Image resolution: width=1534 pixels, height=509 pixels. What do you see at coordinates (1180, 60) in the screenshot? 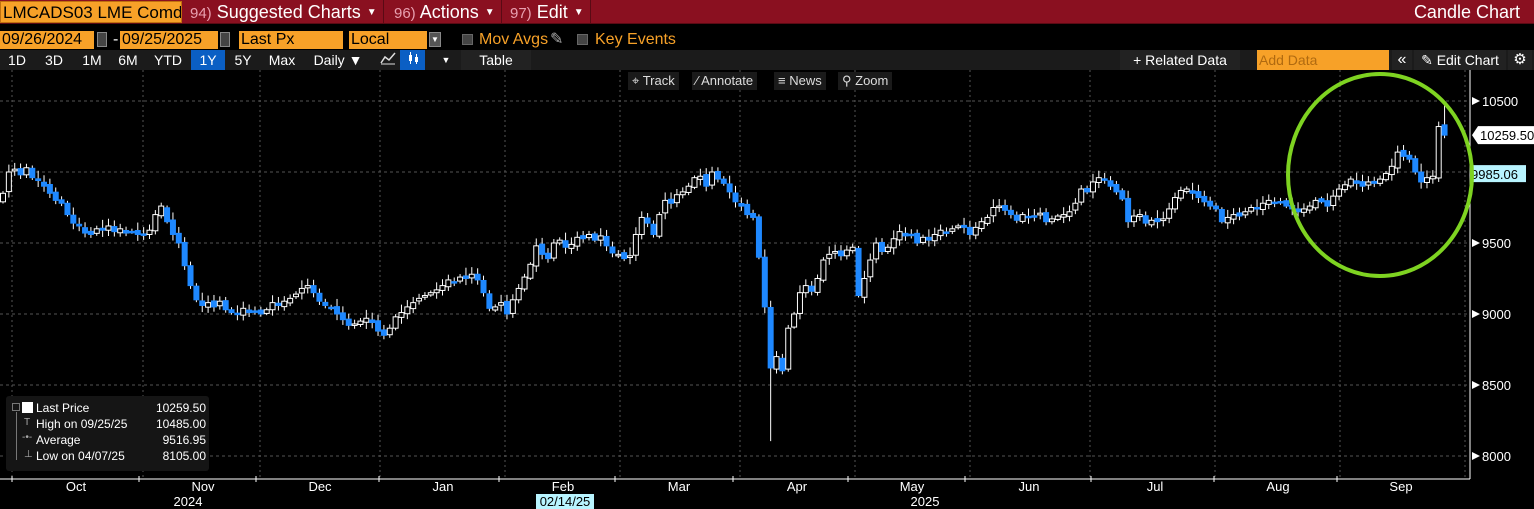
I see `related-data-button: + Related Data` at bounding box center [1180, 60].